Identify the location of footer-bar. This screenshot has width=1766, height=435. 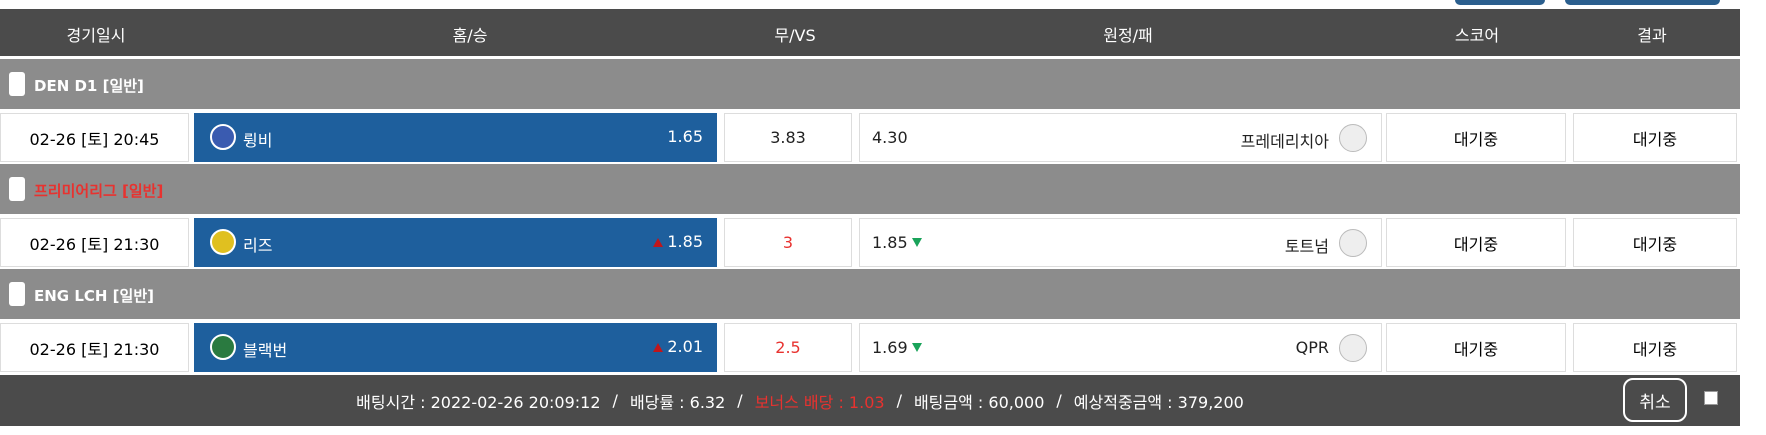
(870, 400).